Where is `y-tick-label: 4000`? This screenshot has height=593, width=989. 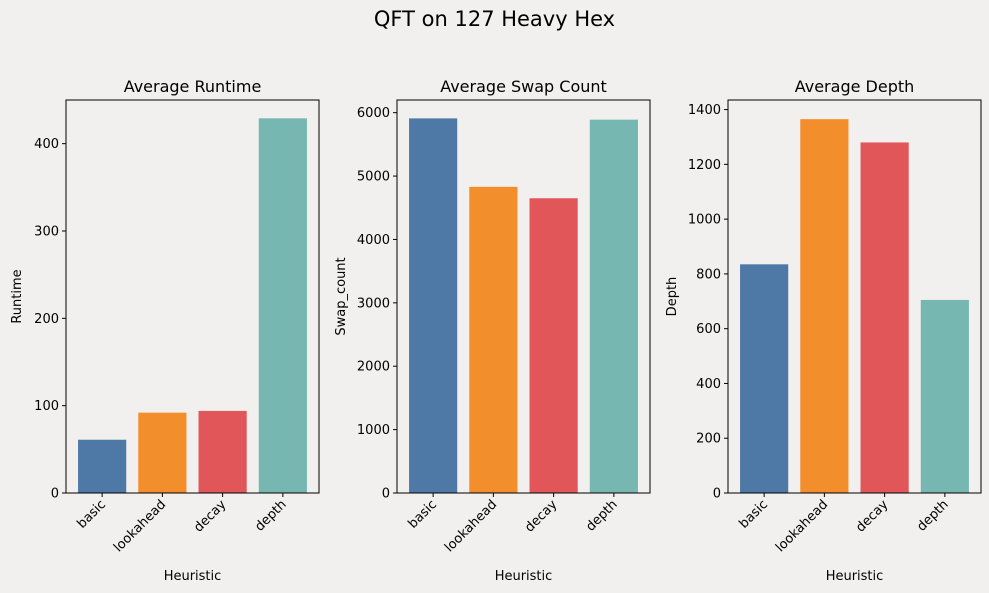 y-tick-label: 4000 is located at coordinates (373, 240).